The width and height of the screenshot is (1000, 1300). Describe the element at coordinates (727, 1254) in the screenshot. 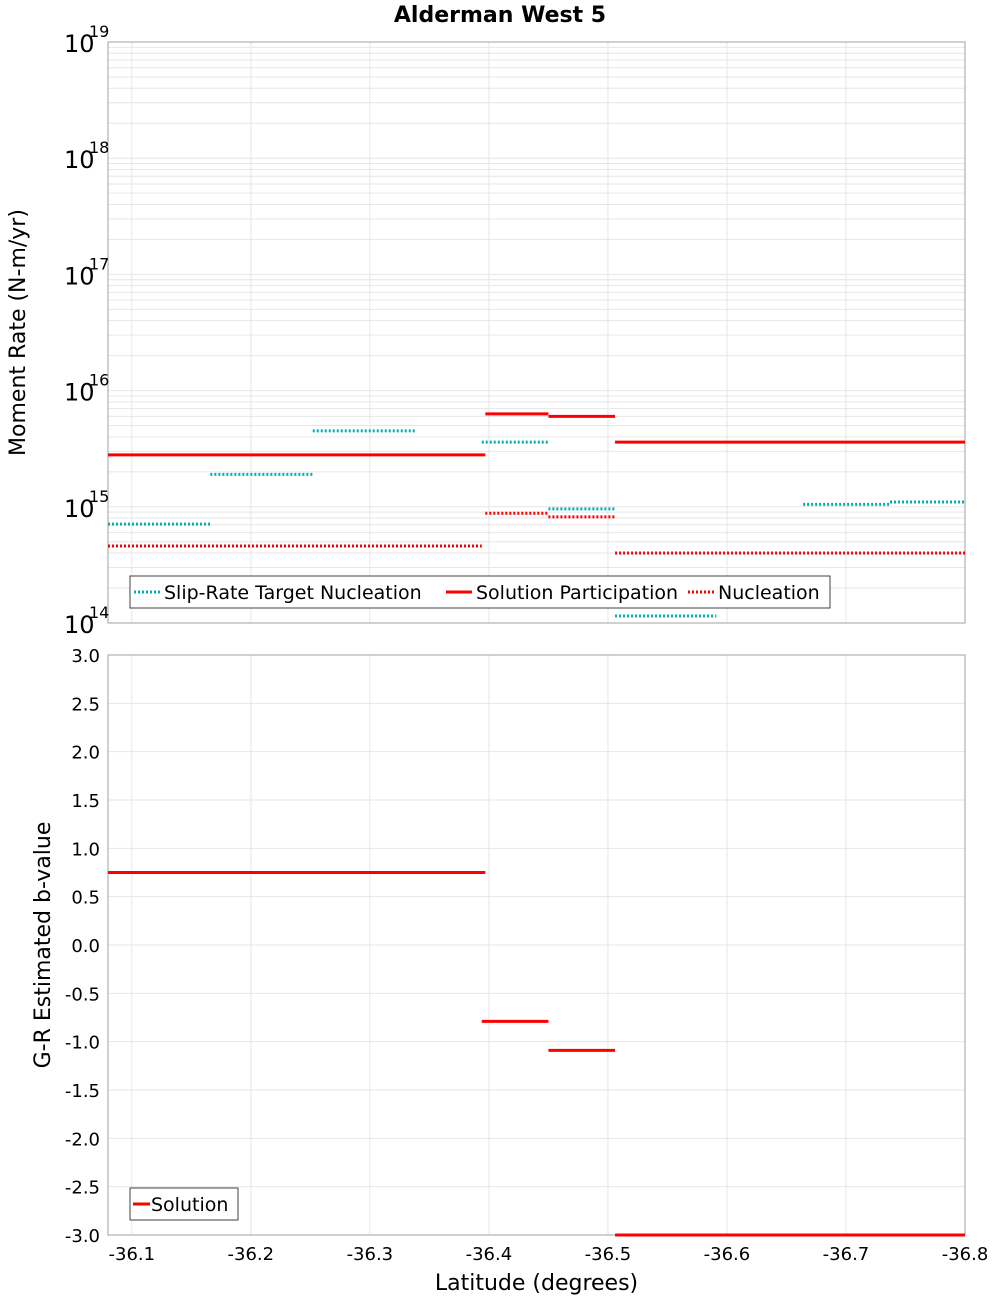

I see `x-tick-label: -36.6` at that location.